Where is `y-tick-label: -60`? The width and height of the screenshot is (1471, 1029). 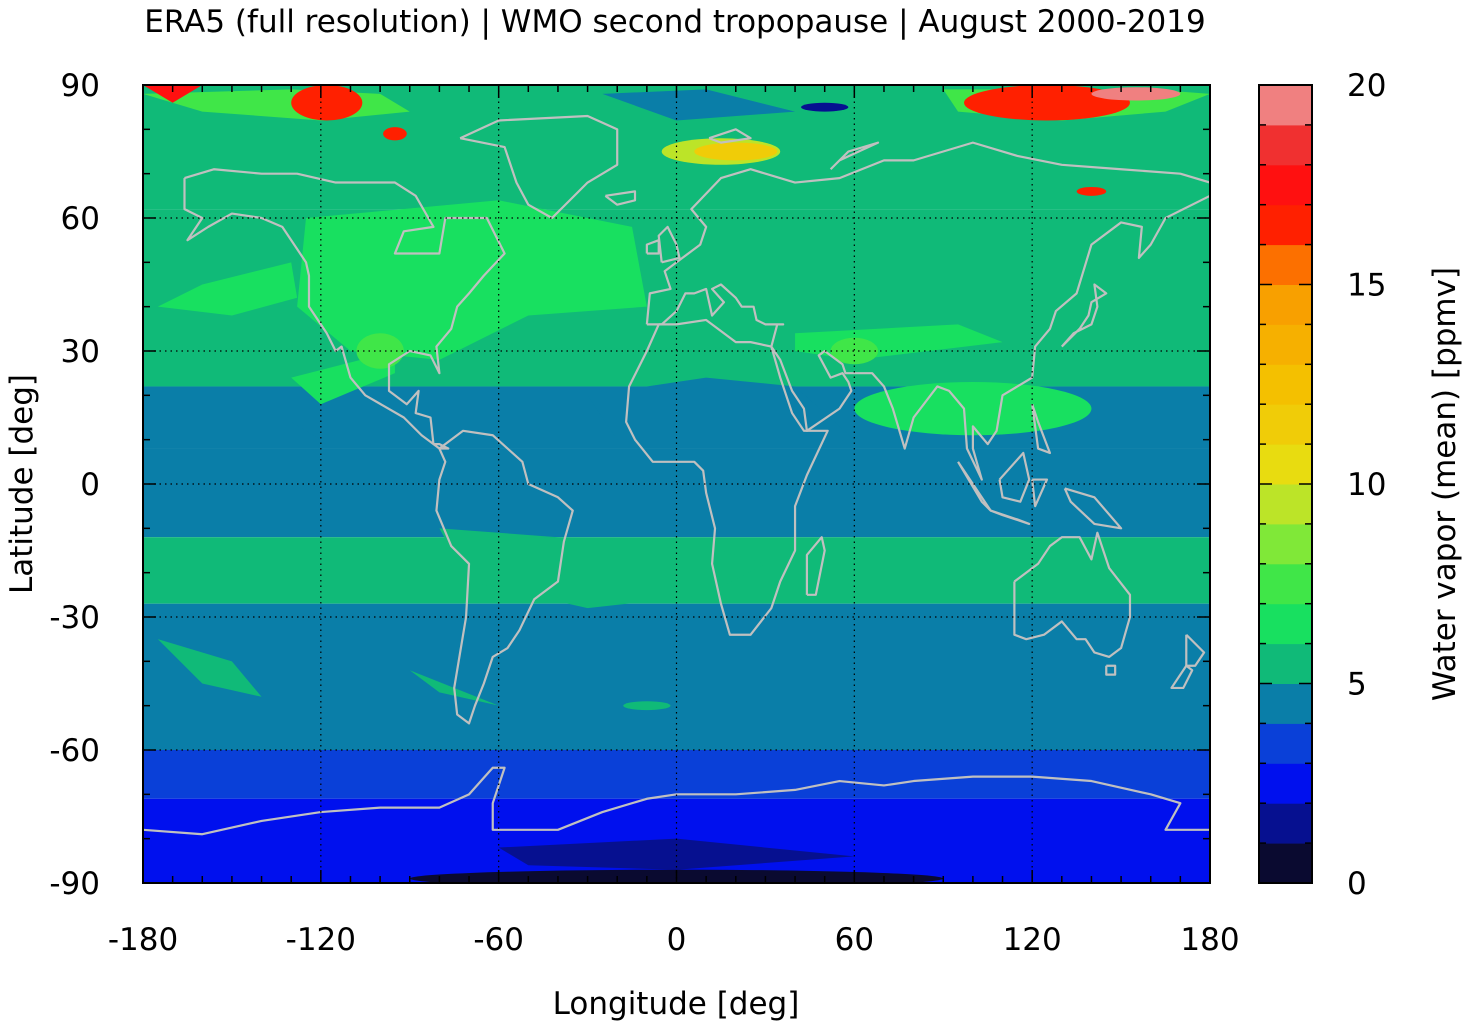
y-tick-label: -60 is located at coordinates (74, 751).